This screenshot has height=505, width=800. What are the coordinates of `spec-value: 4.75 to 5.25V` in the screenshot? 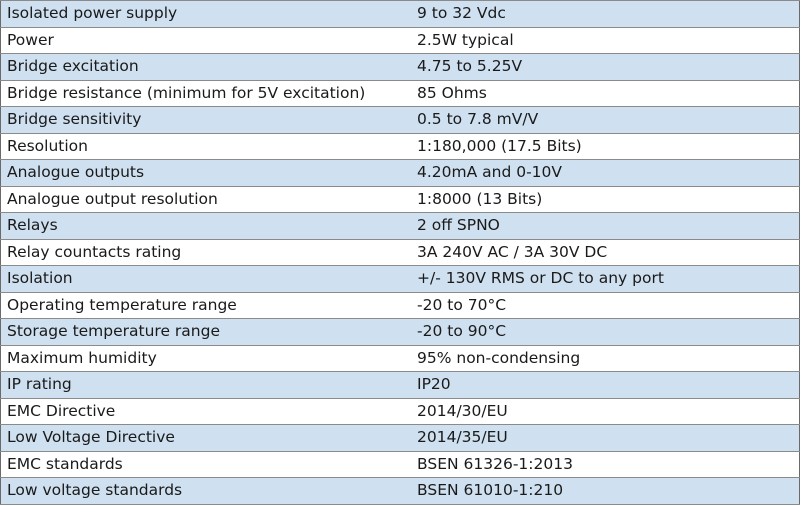 It's located at (600, 67).